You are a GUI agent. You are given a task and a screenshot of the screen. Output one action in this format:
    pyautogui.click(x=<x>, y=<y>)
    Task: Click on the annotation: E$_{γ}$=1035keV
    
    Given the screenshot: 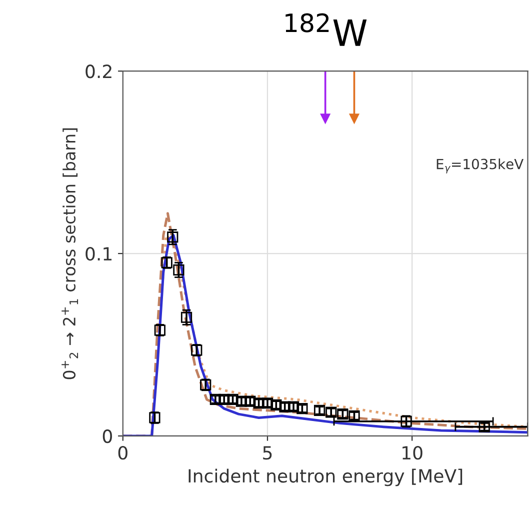 What is the action you would take?
    pyautogui.click(x=480, y=166)
    